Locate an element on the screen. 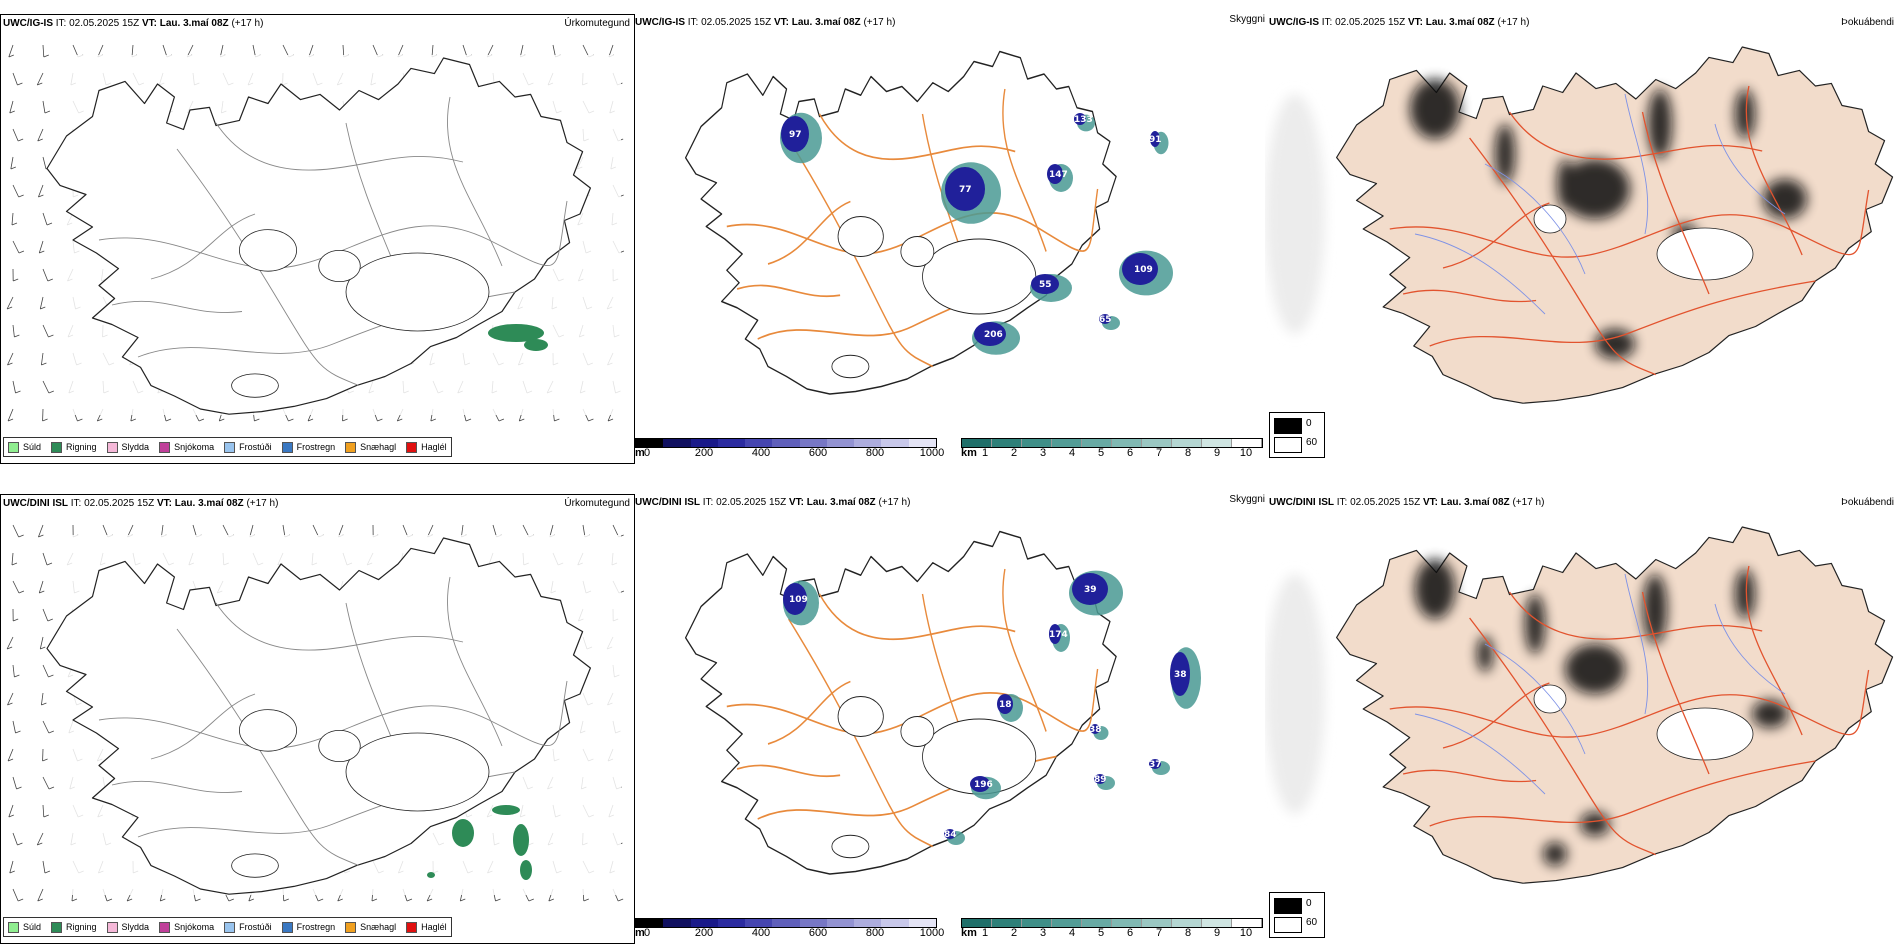 The width and height of the screenshot is (1900, 950). ceiling-tick-label: 800 is located at coordinates (875, 933).